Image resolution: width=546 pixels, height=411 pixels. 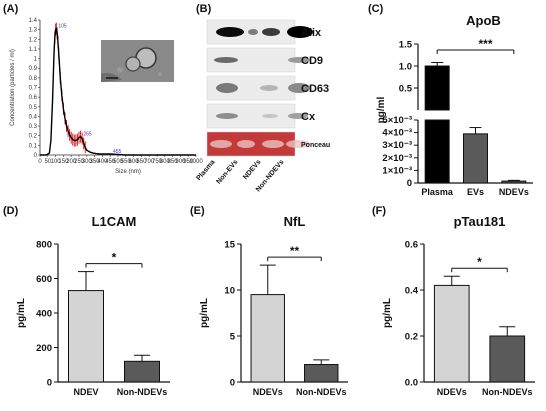 I want to click on bar-upper, so click(x=437, y=88).